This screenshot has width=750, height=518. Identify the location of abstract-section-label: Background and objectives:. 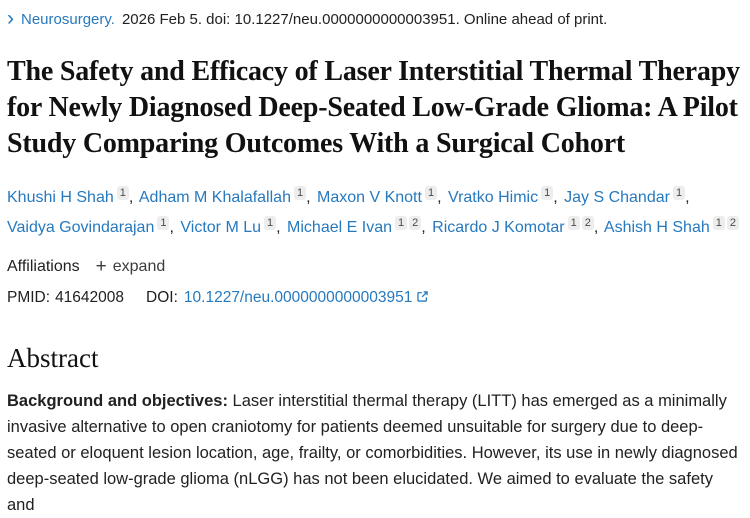
(117, 401).